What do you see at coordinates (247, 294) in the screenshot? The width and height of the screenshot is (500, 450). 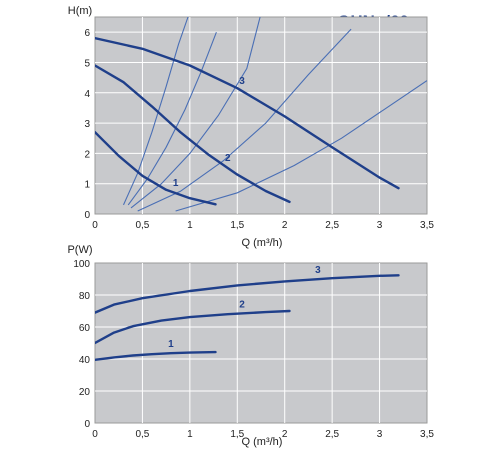 I see `bottom-series-3-line` at bounding box center [247, 294].